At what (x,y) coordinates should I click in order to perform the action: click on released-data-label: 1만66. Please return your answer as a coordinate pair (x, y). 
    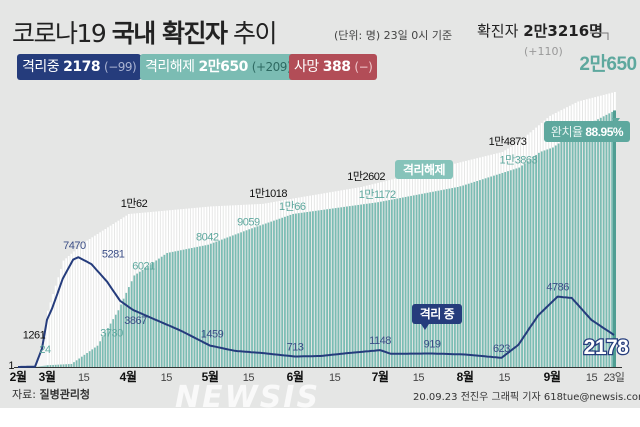
    Looking at the image, I should click on (292, 206).